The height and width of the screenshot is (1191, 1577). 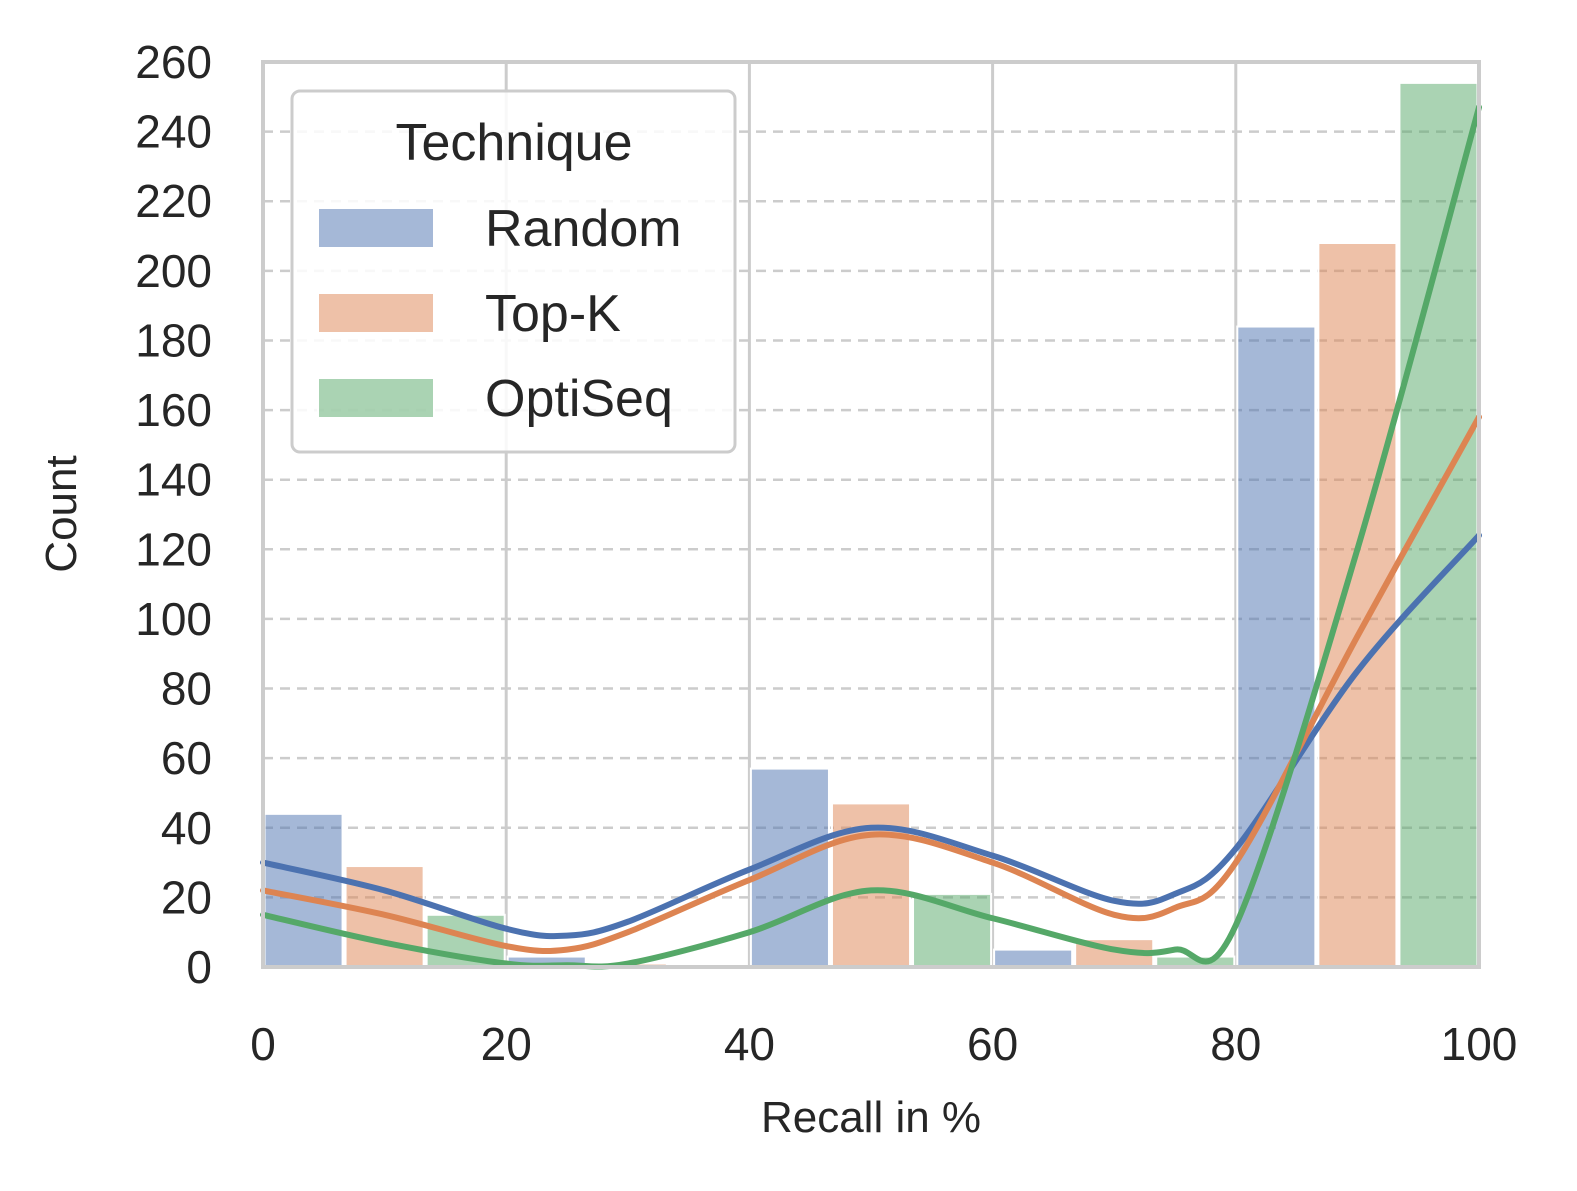 What do you see at coordinates (506, 1044) in the screenshot?
I see `x-tick-label: 20` at bounding box center [506, 1044].